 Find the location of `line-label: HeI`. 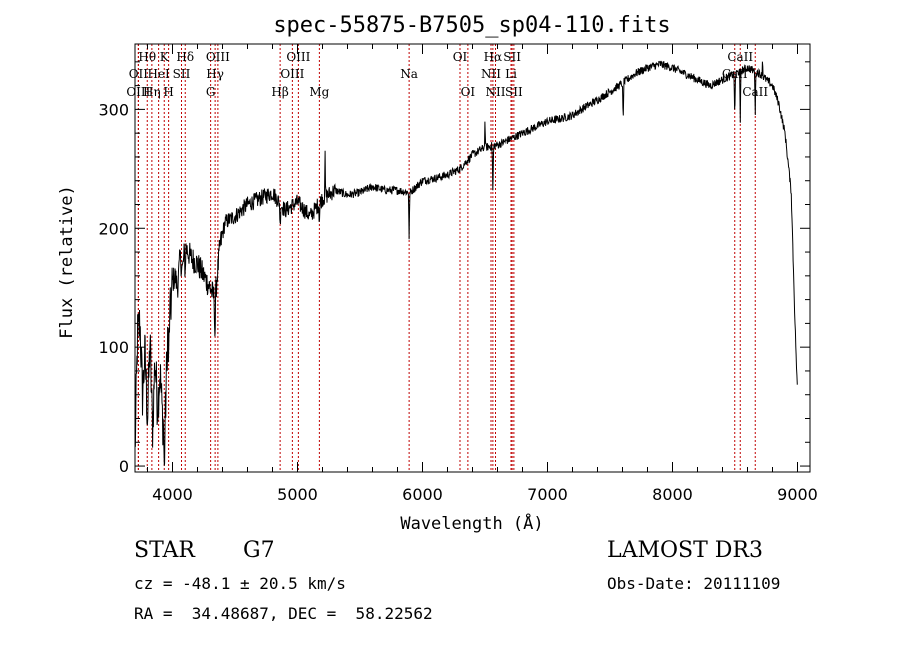

line-label: HeI is located at coordinates (158, 74).